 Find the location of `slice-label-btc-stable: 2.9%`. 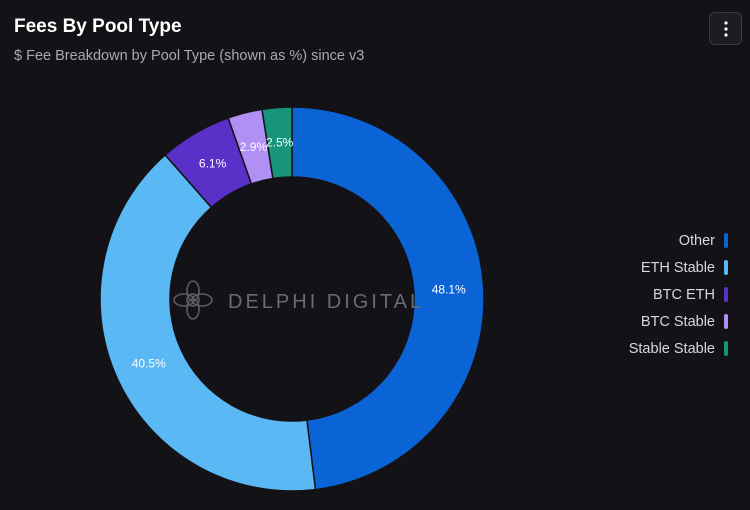

slice-label-btc-stable: 2.9% is located at coordinates (254, 147).